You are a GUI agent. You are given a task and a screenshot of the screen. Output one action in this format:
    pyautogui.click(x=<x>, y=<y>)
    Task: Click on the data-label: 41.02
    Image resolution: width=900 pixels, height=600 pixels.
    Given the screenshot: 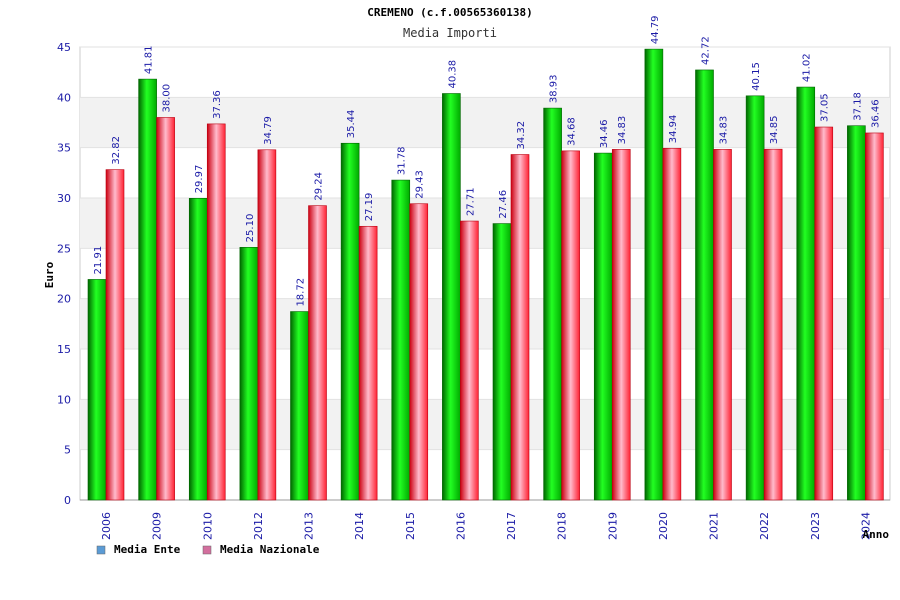 What is the action you would take?
    pyautogui.click(x=807, y=67)
    